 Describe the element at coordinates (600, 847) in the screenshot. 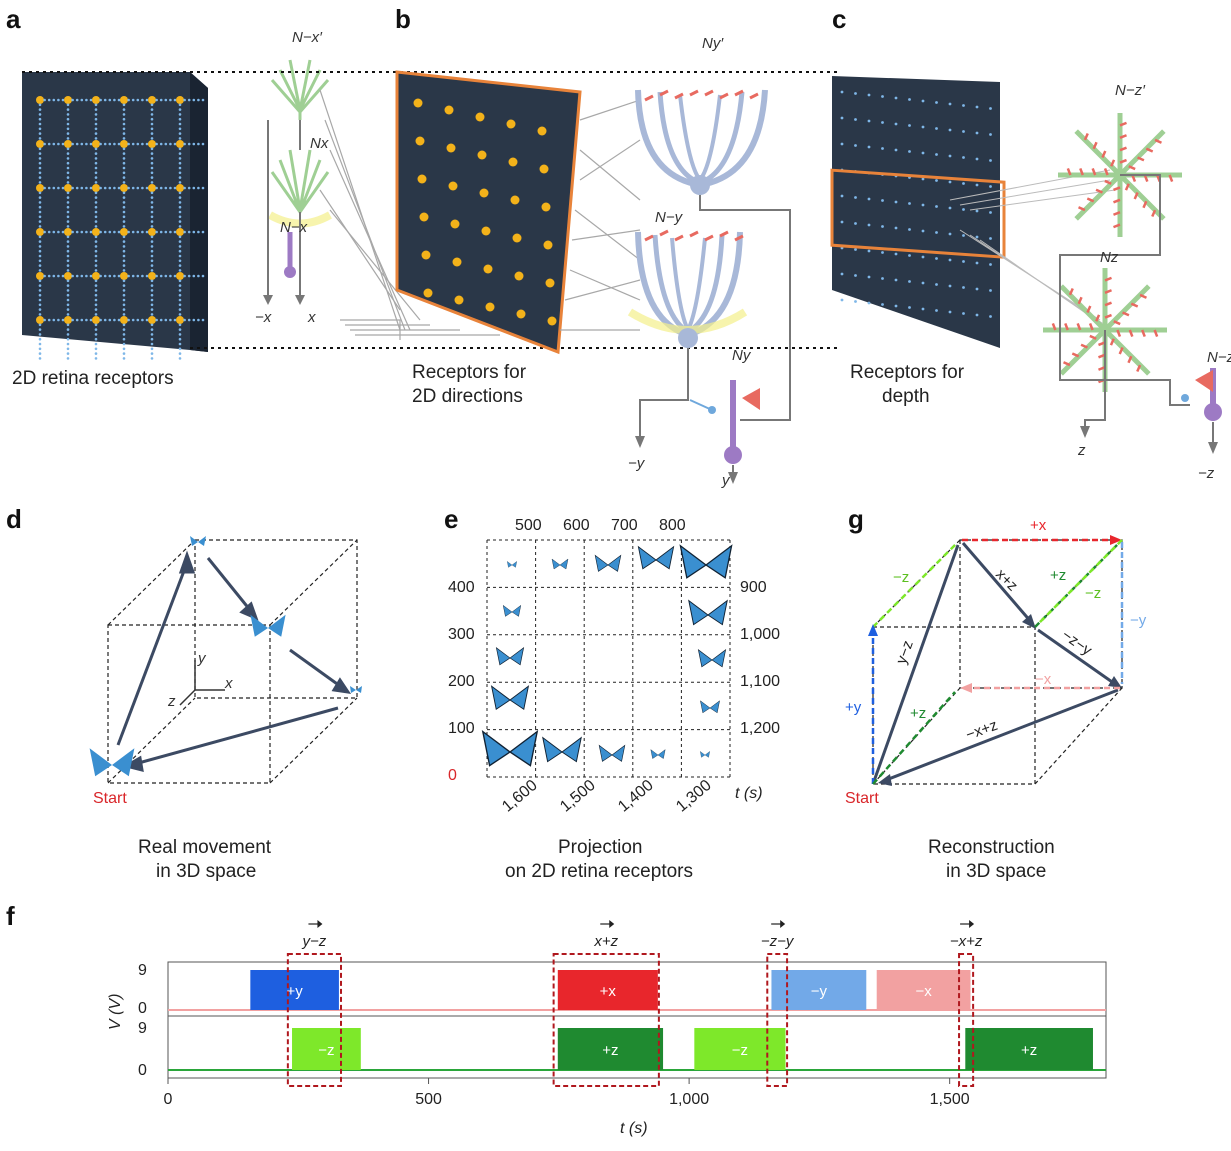

I see `caption-e-1: Projection` at that location.